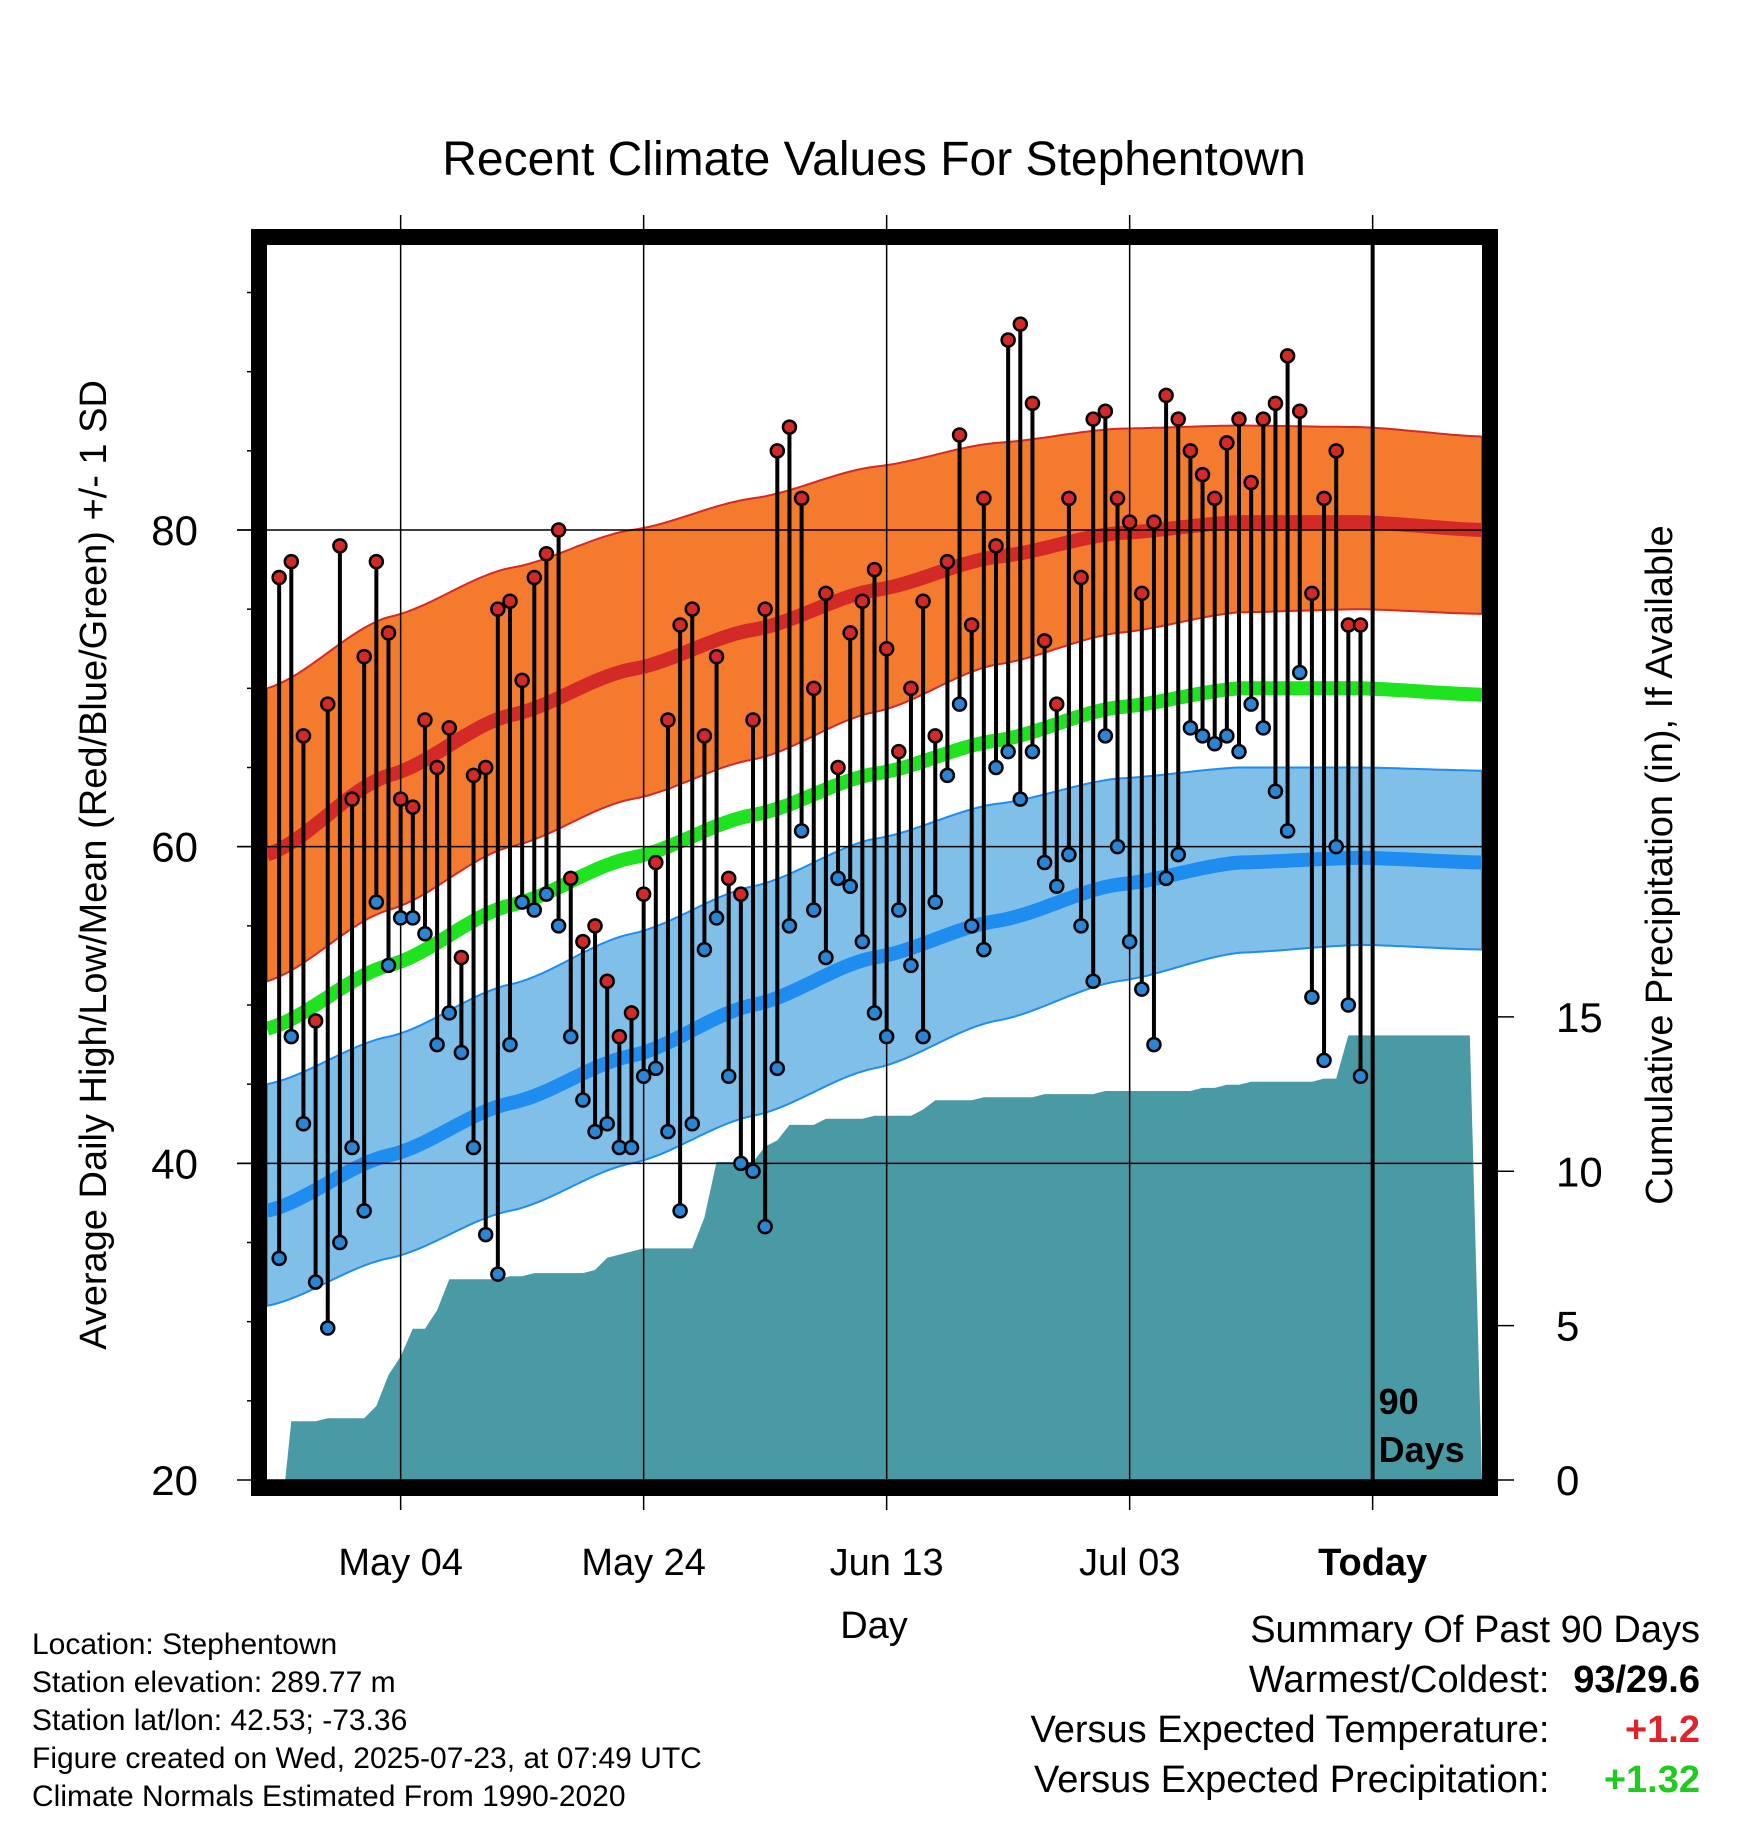 This screenshot has height=1828, width=1748. I want to click on y2-tick-label: 0, so click(1567, 1480).